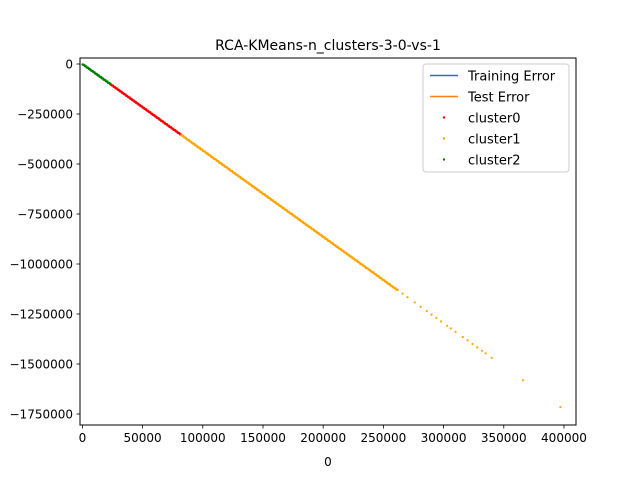  I want to click on x-axis-label: 0, so click(328, 462).